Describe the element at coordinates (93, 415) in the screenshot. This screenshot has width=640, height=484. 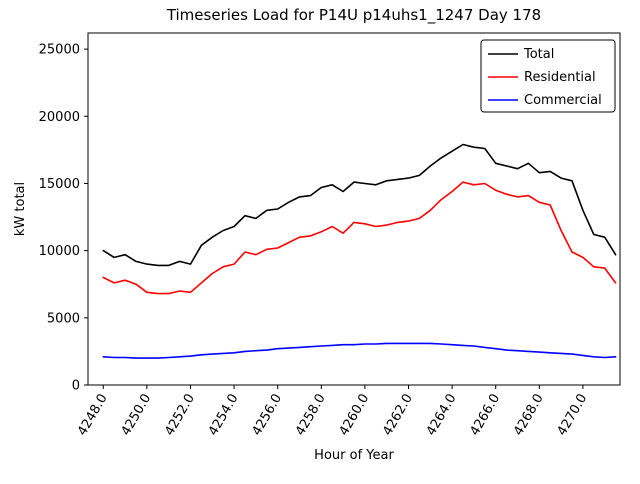
I see `x-tick-label: 4248.0` at that location.